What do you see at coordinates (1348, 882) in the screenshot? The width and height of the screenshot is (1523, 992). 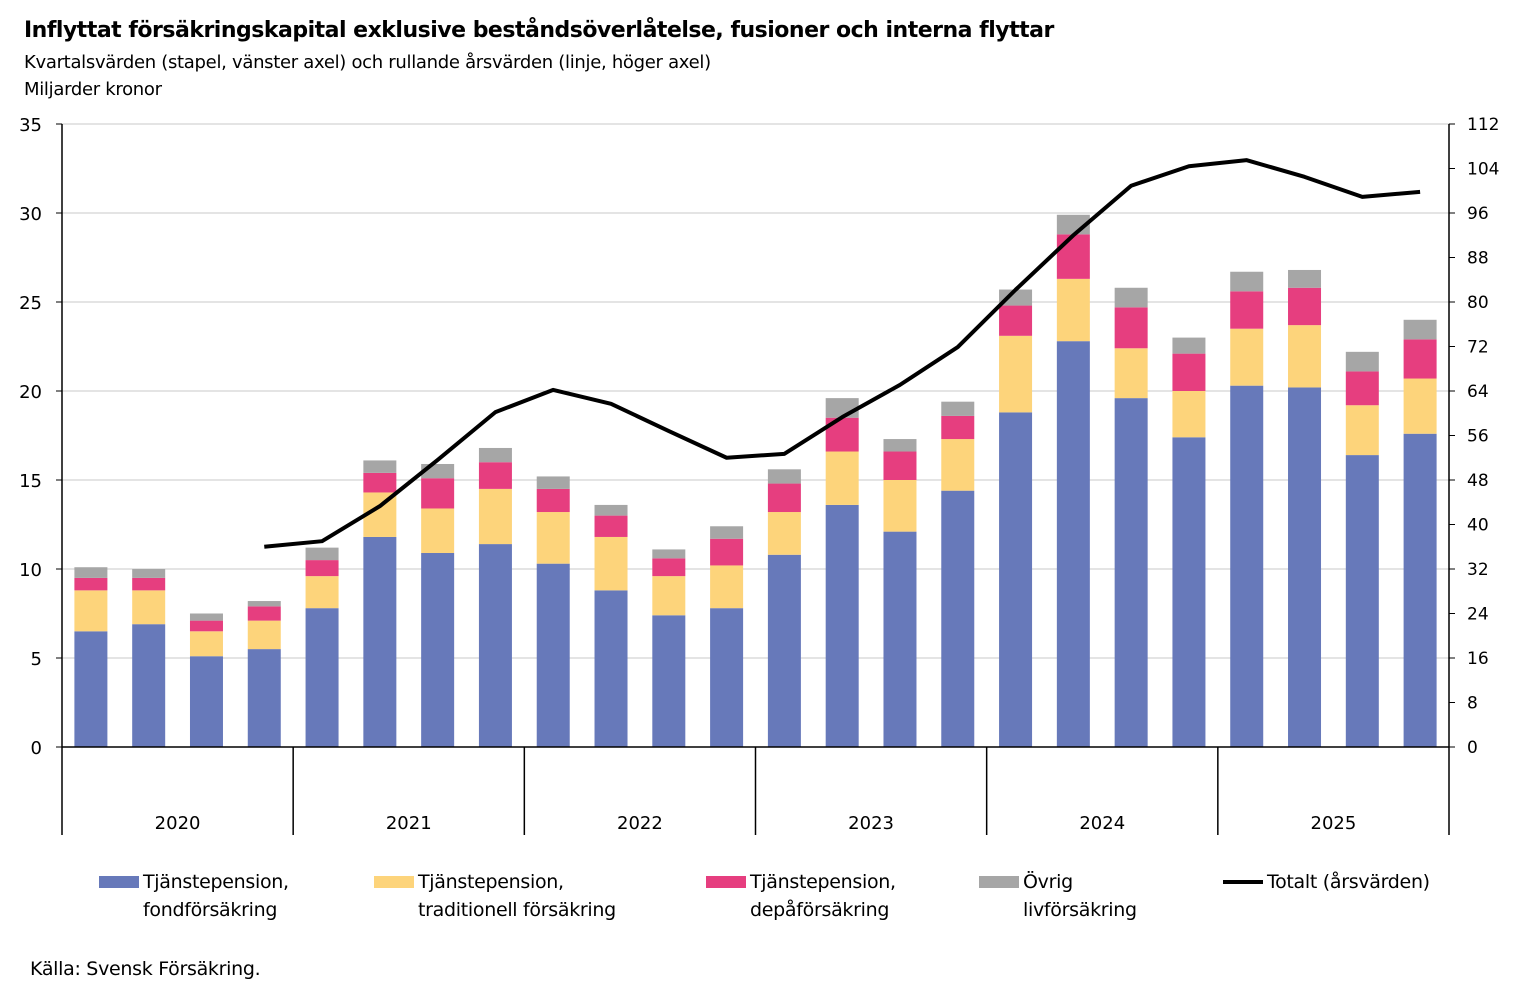 I see `legend-label: Totalt (årsvärden)` at bounding box center [1348, 882].